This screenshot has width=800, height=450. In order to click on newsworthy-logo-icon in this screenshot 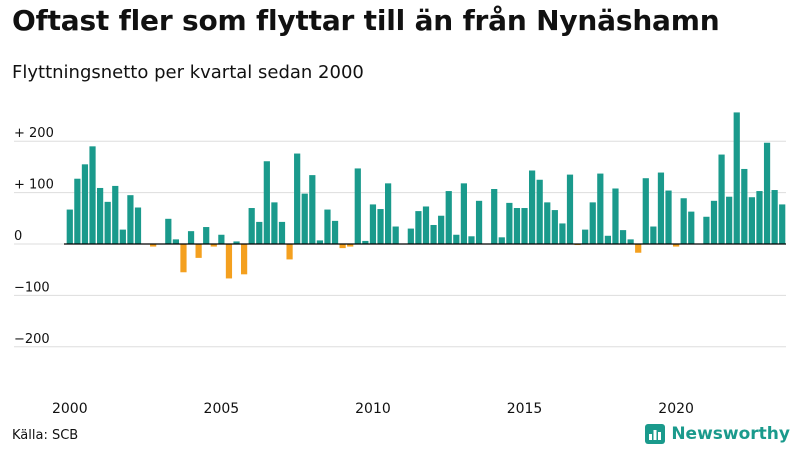, I will do `click(655, 434)`.